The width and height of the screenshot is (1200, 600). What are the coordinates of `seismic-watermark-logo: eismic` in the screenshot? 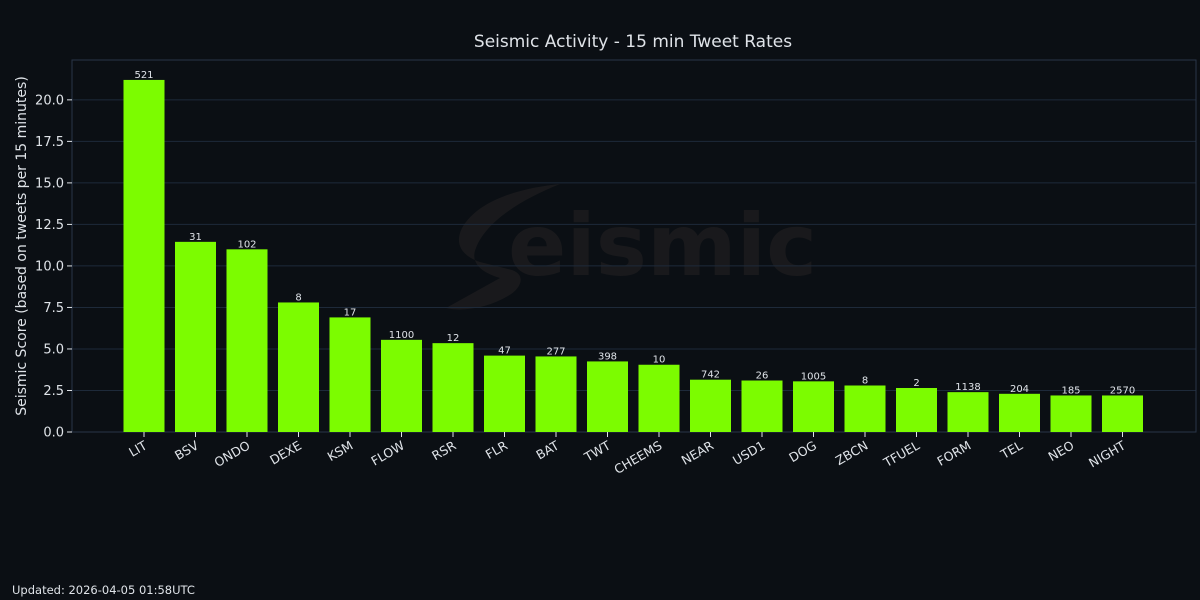 It's located at (631, 247).